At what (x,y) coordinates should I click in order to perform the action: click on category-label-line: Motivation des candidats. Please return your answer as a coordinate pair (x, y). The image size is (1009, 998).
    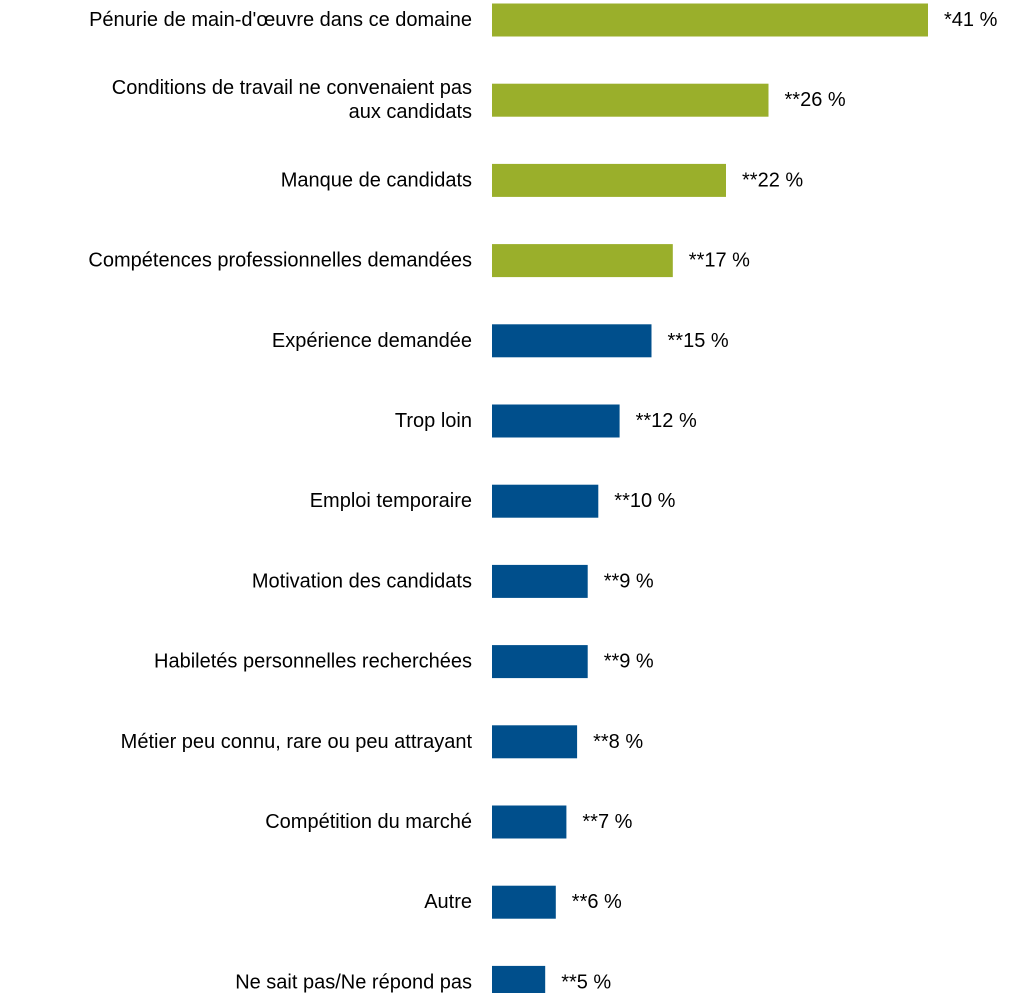
    Looking at the image, I should click on (362, 581).